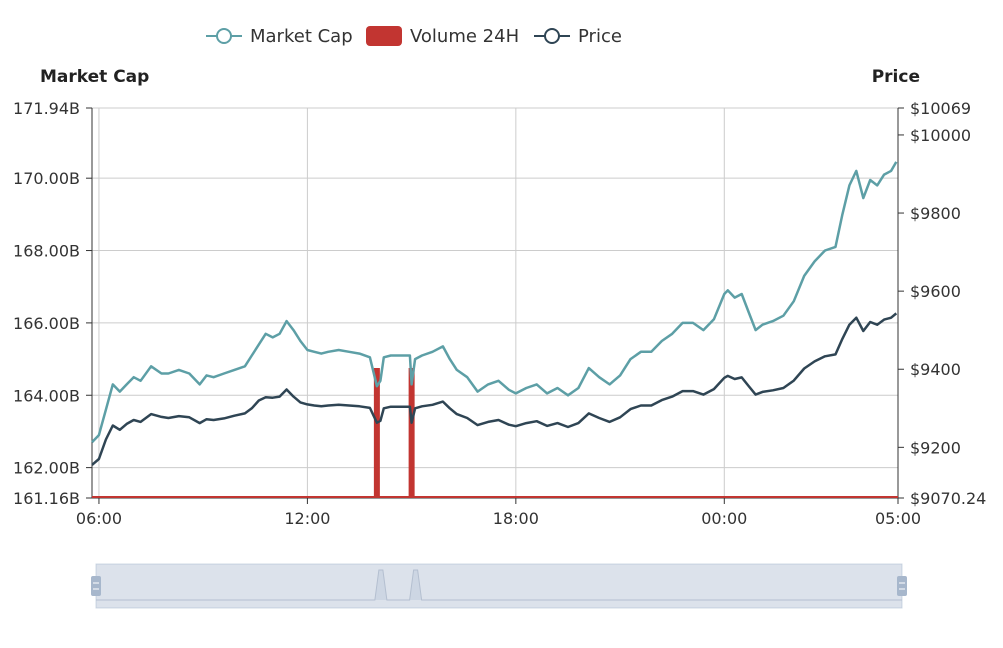 This screenshot has height=648, width=1003. What do you see at coordinates (898, 518) in the screenshot?
I see `x-tick-label: 05:00` at bounding box center [898, 518].